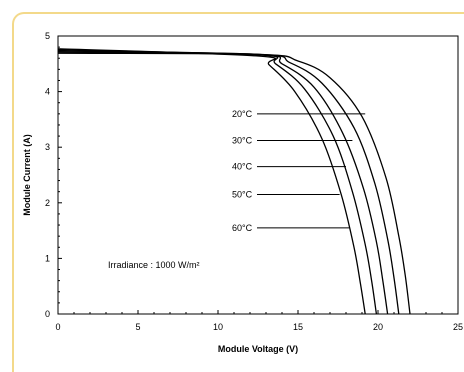 Image resolution: width=464 pixels, height=372 pixels. Describe the element at coordinates (47, 203) in the screenshot. I see `y-tick-label: 2` at that location.